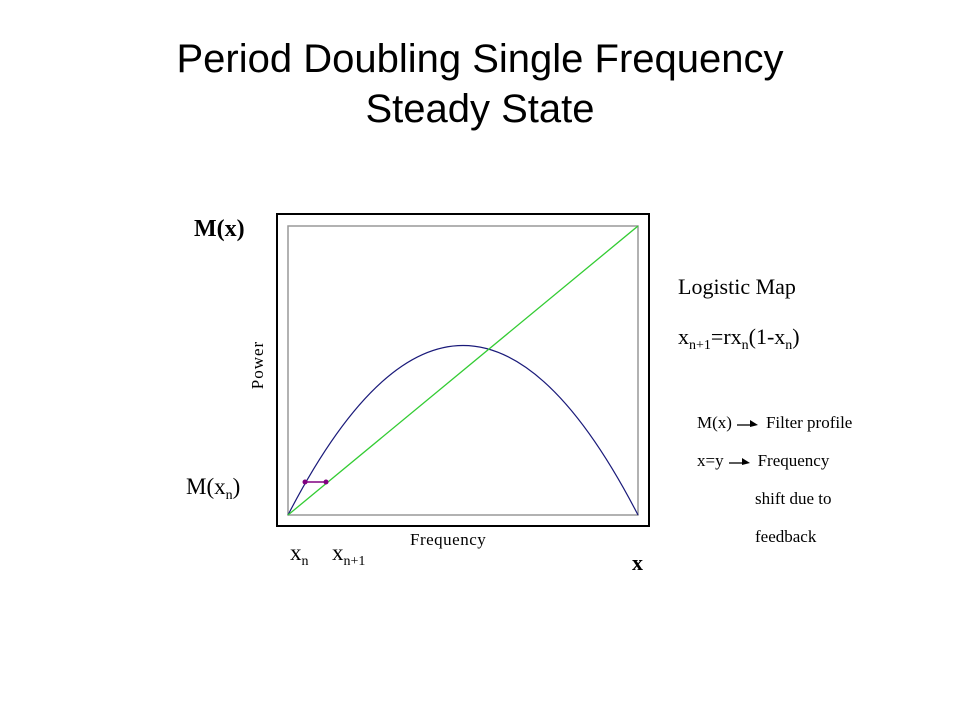  Describe the element at coordinates (710, 460) in the screenshot. I see `legend-x-eq-y-label: x=y` at that location.